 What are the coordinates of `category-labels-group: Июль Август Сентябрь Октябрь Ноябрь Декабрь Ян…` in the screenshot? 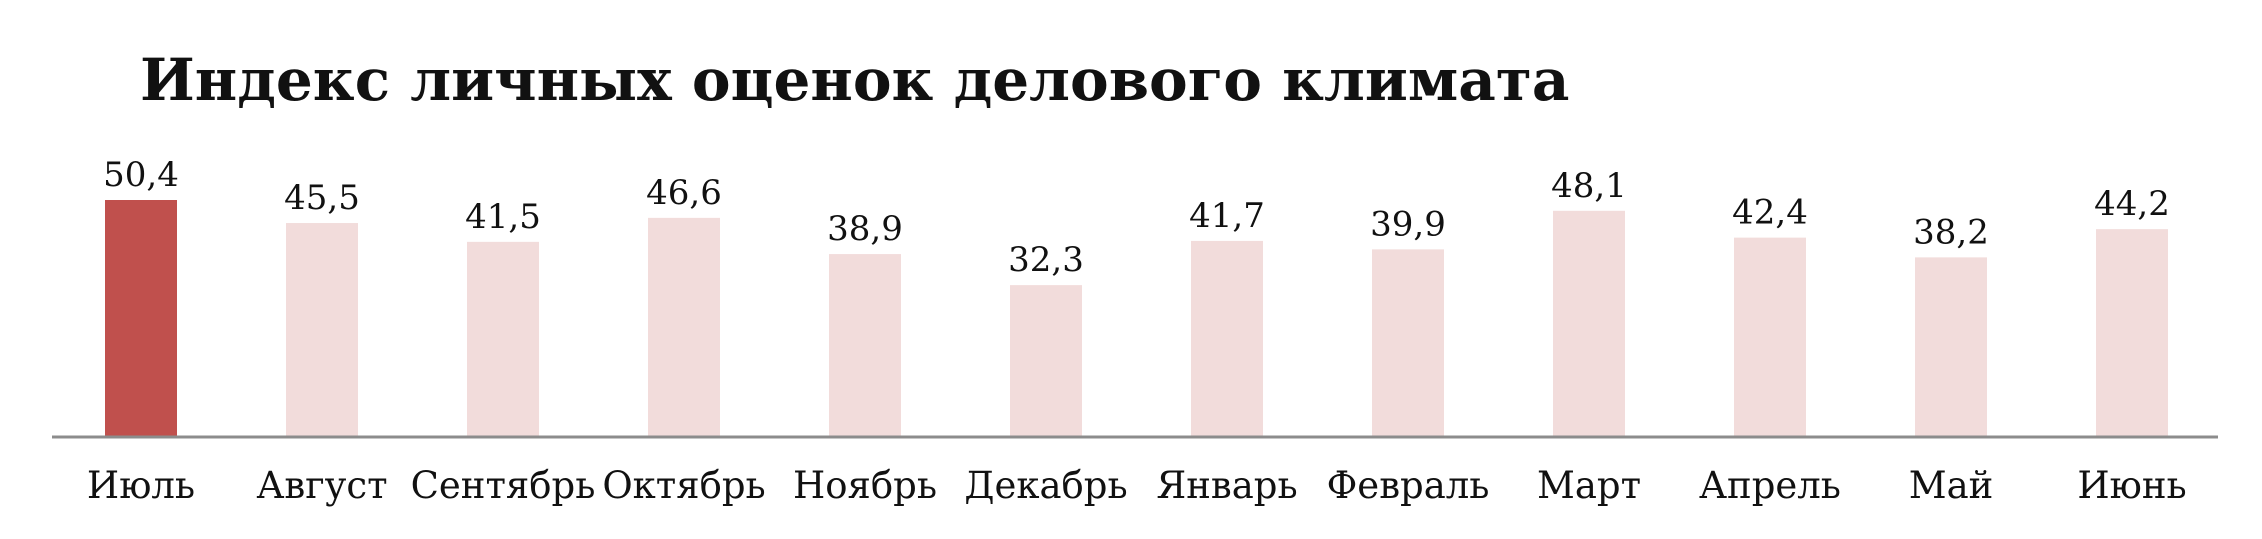 It's located at (1137, 485).